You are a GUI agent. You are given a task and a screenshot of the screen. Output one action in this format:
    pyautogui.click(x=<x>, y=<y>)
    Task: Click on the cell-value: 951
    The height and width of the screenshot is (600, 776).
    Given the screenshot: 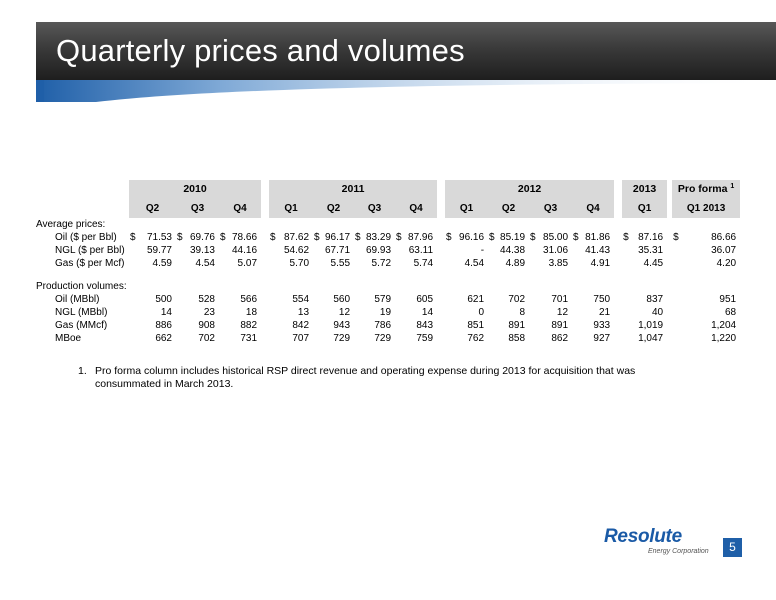 What is the action you would take?
    pyautogui.click(x=728, y=299)
    